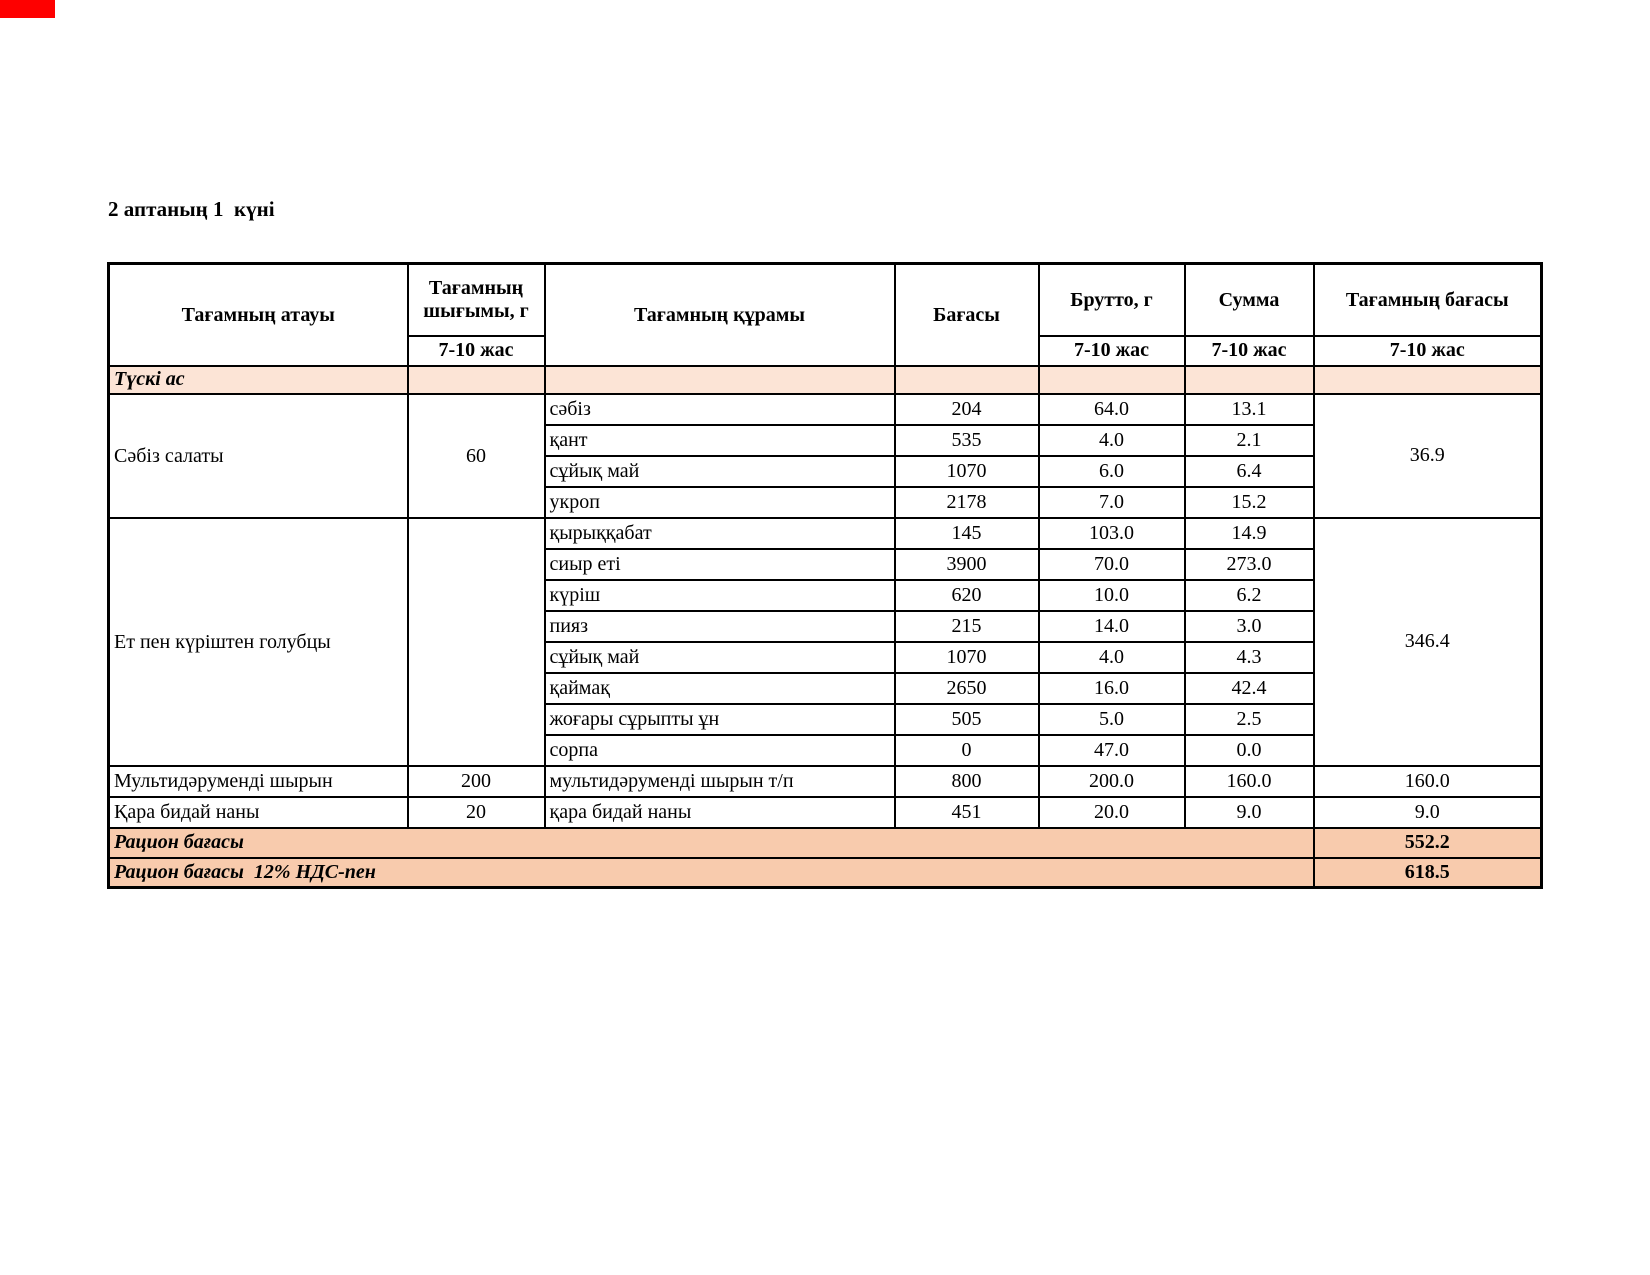 The height and width of the screenshot is (1275, 1650). What do you see at coordinates (1427, 812) in the screenshot?
I see `dish-price-cell: 9.0` at bounding box center [1427, 812].